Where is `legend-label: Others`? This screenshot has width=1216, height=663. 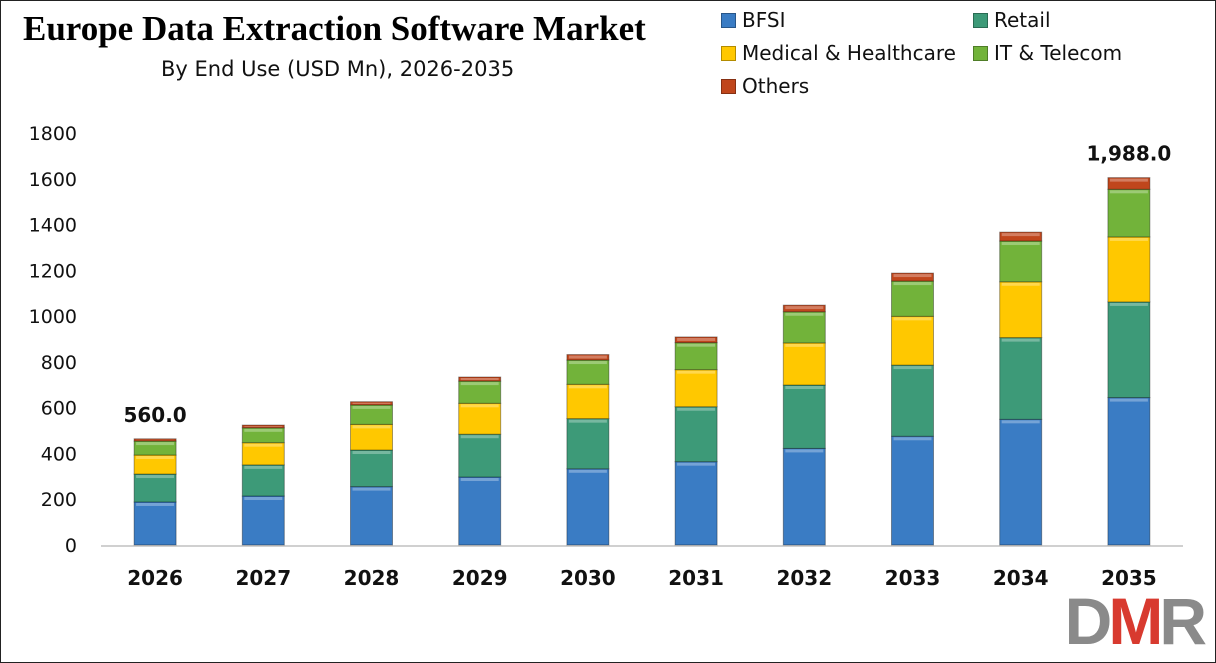 legend-label: Others is located at coordinates (776, 86).